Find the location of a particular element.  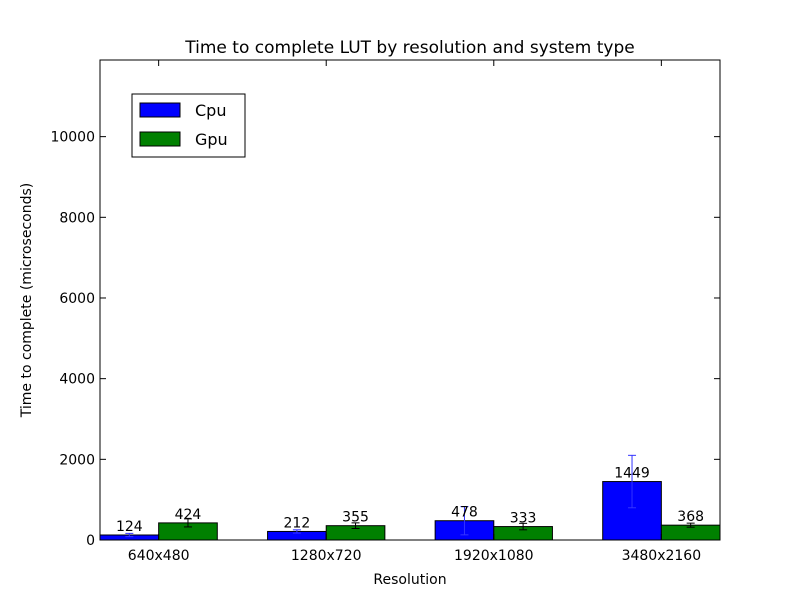

x-tick-label-3480x2160: 3480x2160 is located at coordinates (662, 556).